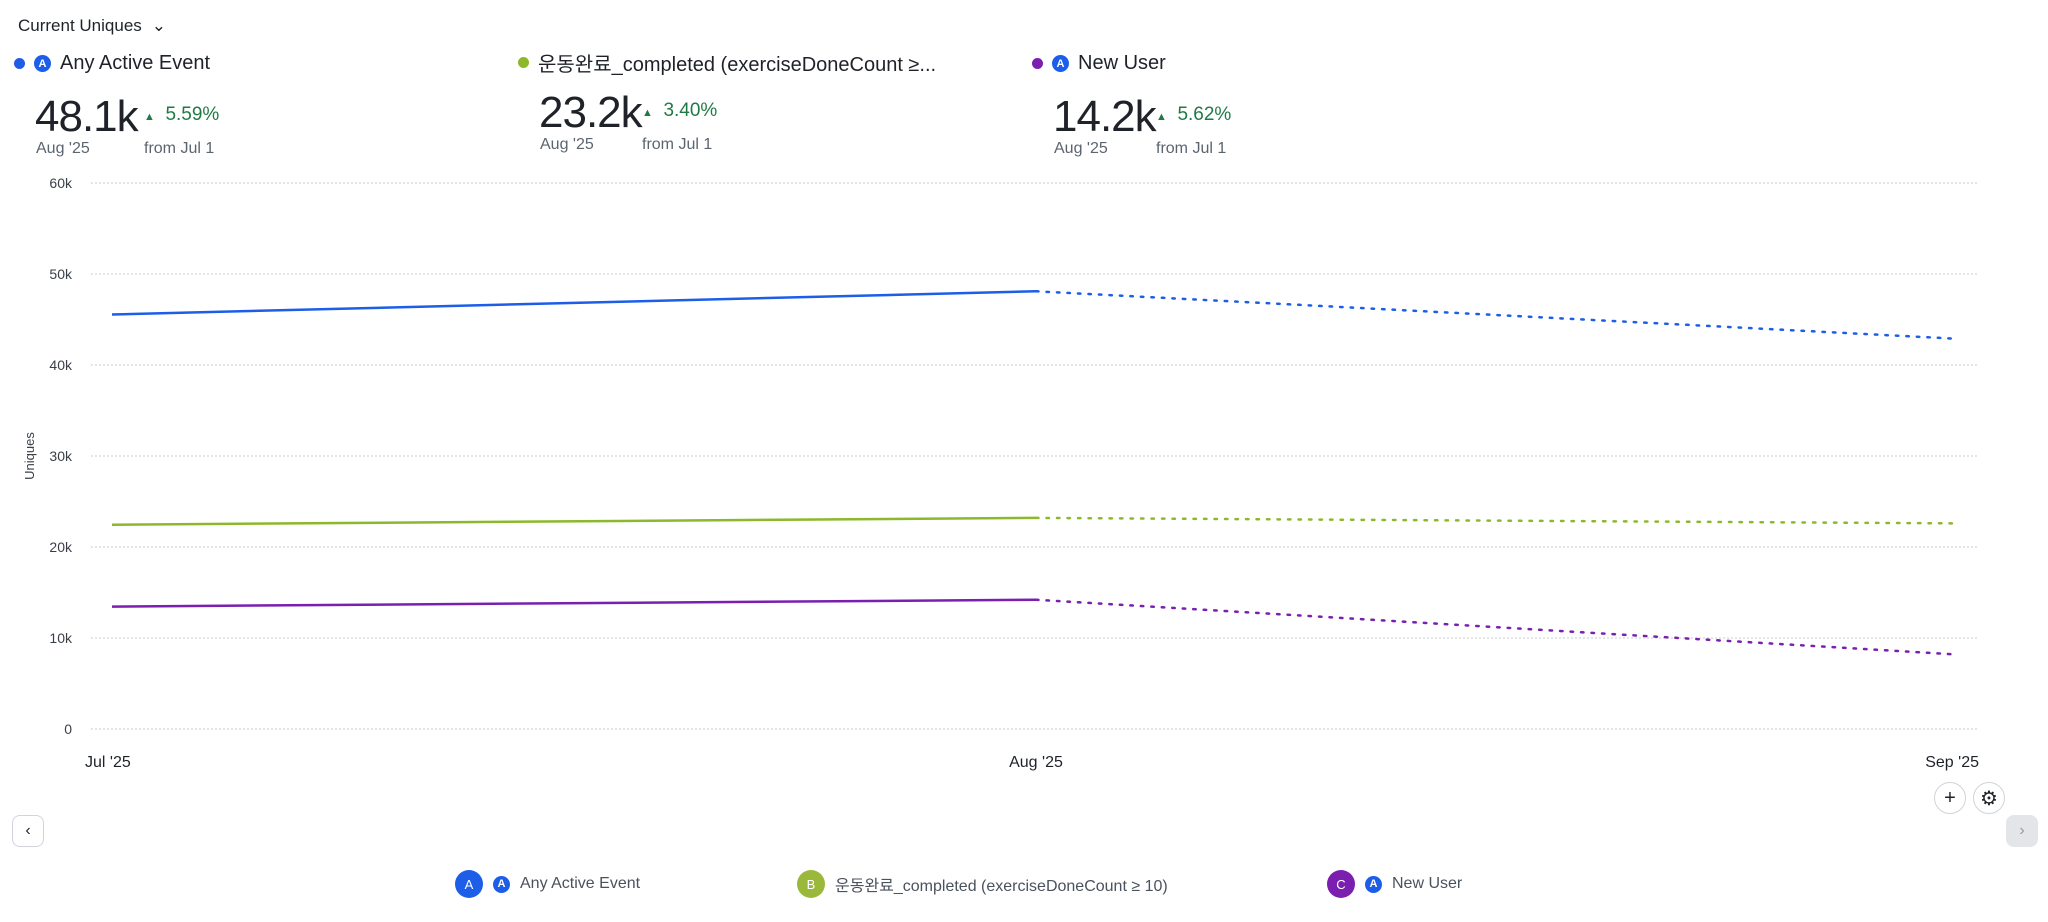 The width and height of the screenshot is (2048, 922). I want to click on settings-button: ⚙, so click(1989, 798).